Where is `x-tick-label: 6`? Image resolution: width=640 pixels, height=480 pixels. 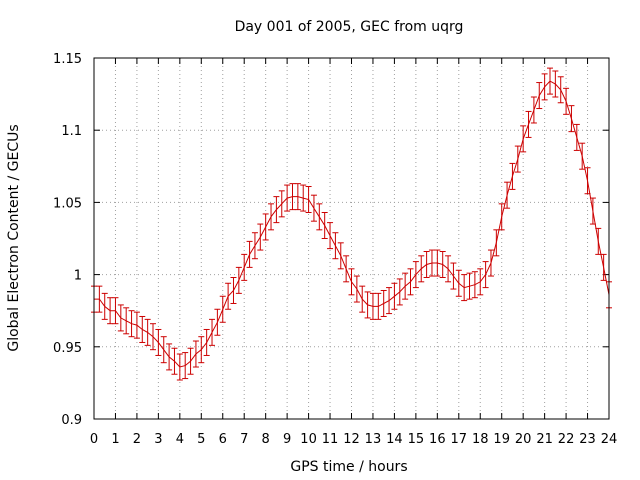
x-tick-label: 6 is located at coordinates (223, 439).